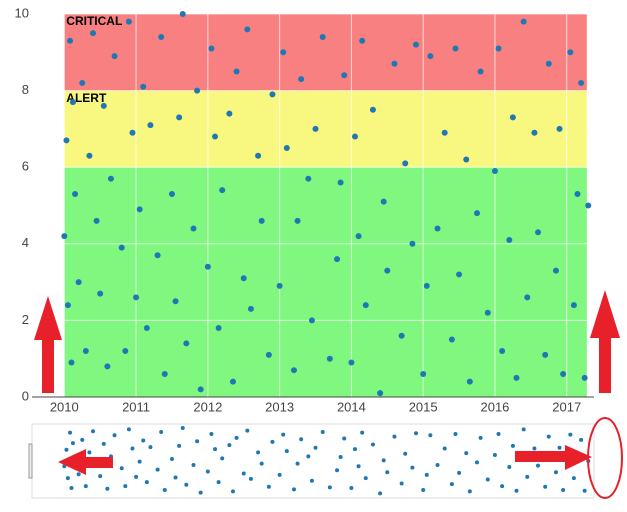 The height and width of the screenshot is (512, 627). What do you see at coordinates (25, 319) in the screenshot?
I see `y-tick-label: 2` at bounding box center [25, 319].